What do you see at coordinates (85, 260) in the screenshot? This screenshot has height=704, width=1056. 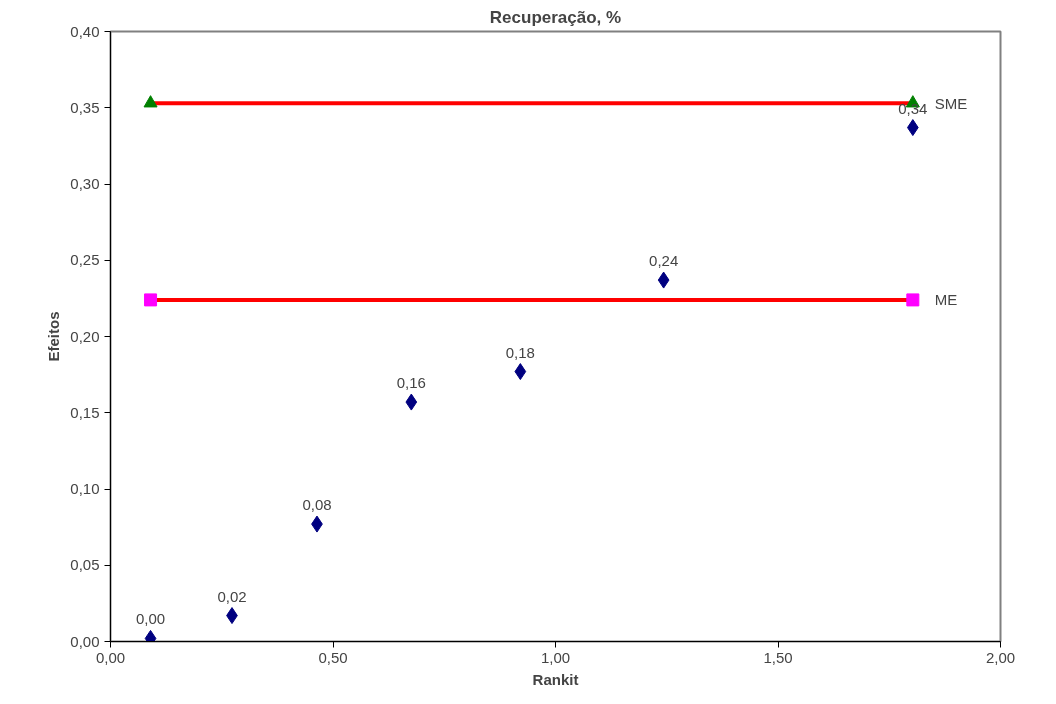 I see `y-tick-label: 0,25` at bounding box center [85, 260].